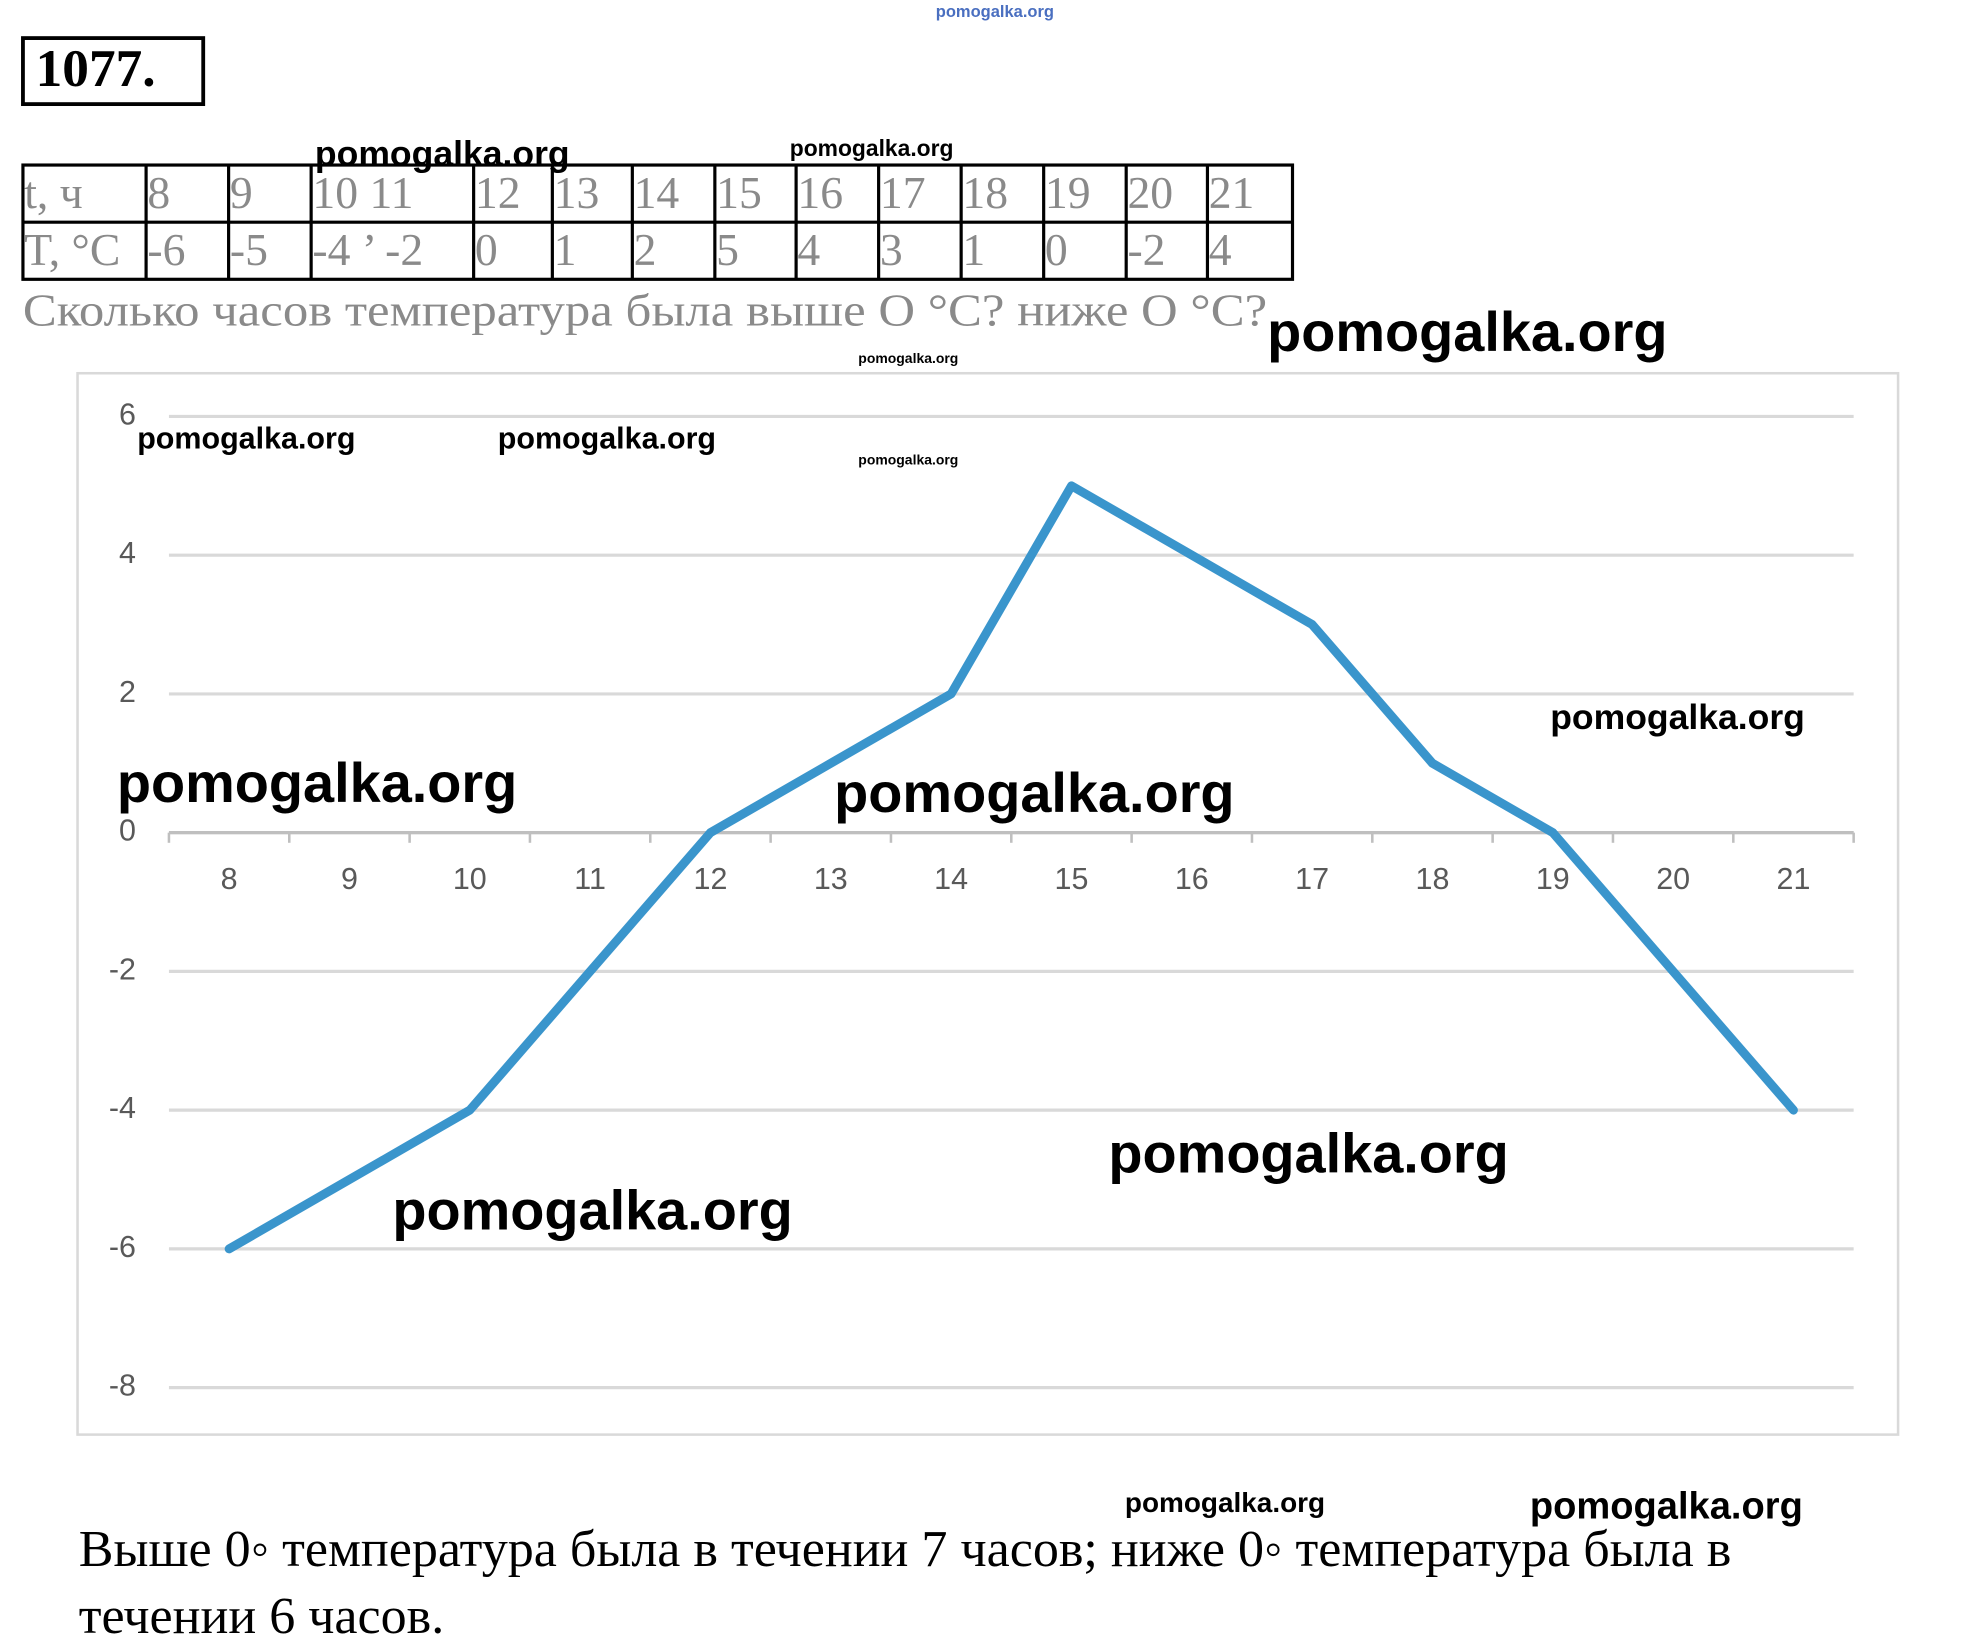 The height and width of the screenshot is (1639, 1968). Describe the element at coordinates (498, 192) in the screenshot. I see `table-cell: 12` at that location.